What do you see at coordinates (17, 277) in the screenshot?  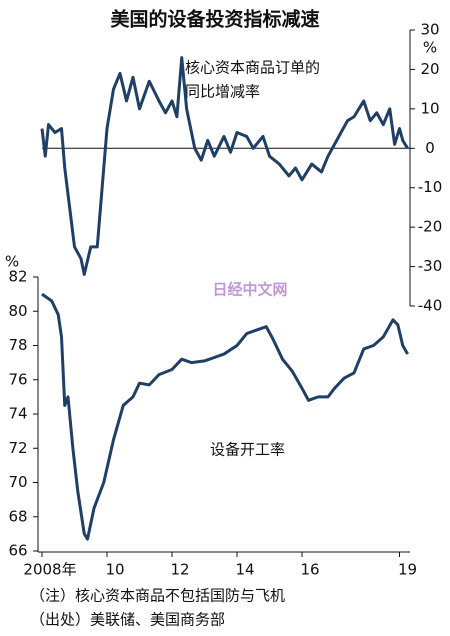 I see `y-tick-label: 82` at bounding box center [17, 277].